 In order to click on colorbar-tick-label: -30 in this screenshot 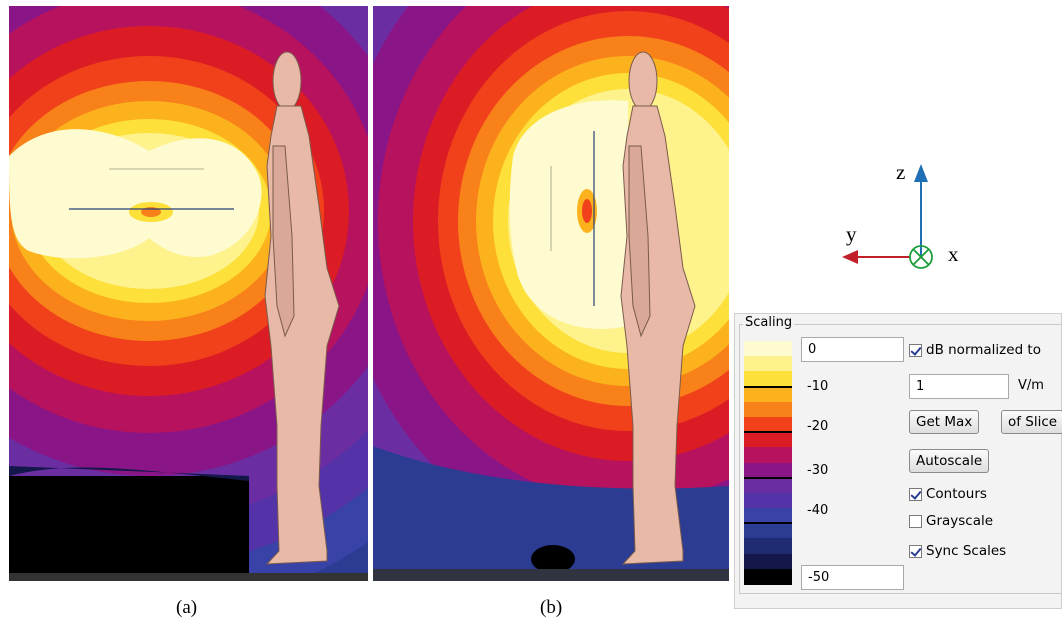, I will do `click(818, 470)`.